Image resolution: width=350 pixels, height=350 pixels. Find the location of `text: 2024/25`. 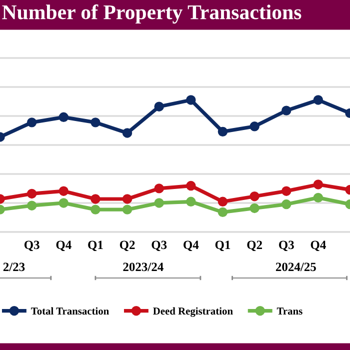

text: 2024/25 is located at coordinates (296, 267).